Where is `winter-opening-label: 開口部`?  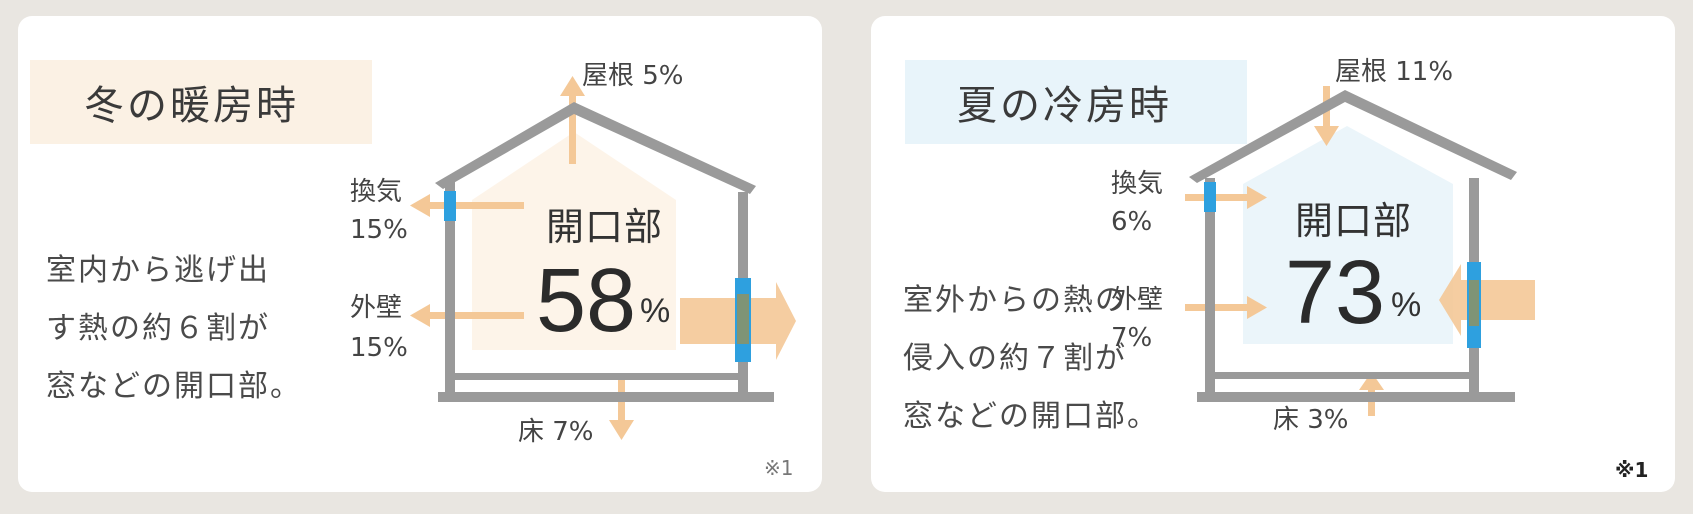
winter-opening-label: 開口部 is located at coordinates (605, 227).